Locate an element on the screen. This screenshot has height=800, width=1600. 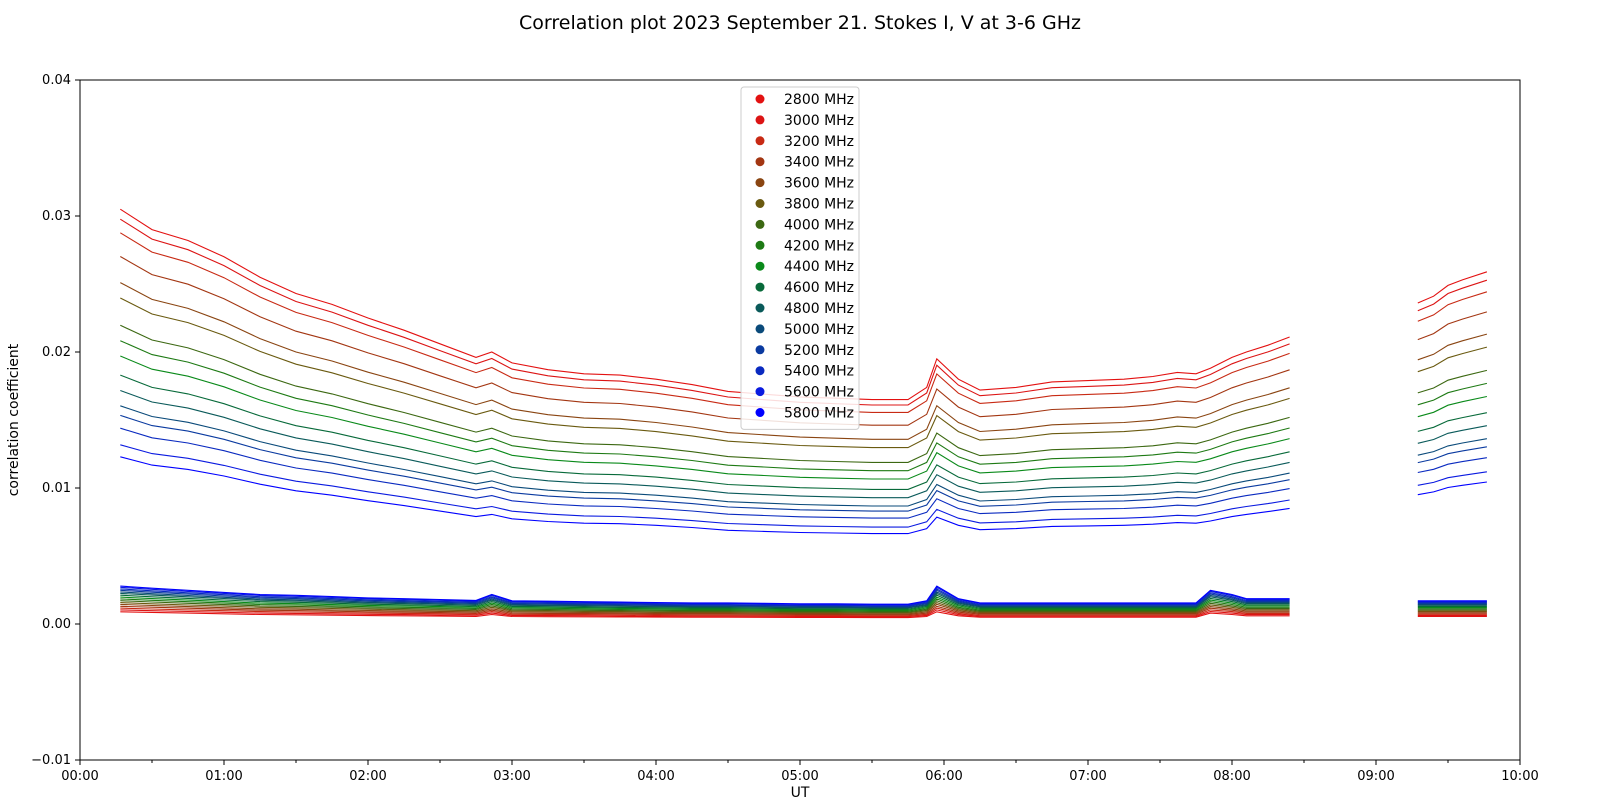
x-tick-label: 00:00 is located at coordinates (79, 776).